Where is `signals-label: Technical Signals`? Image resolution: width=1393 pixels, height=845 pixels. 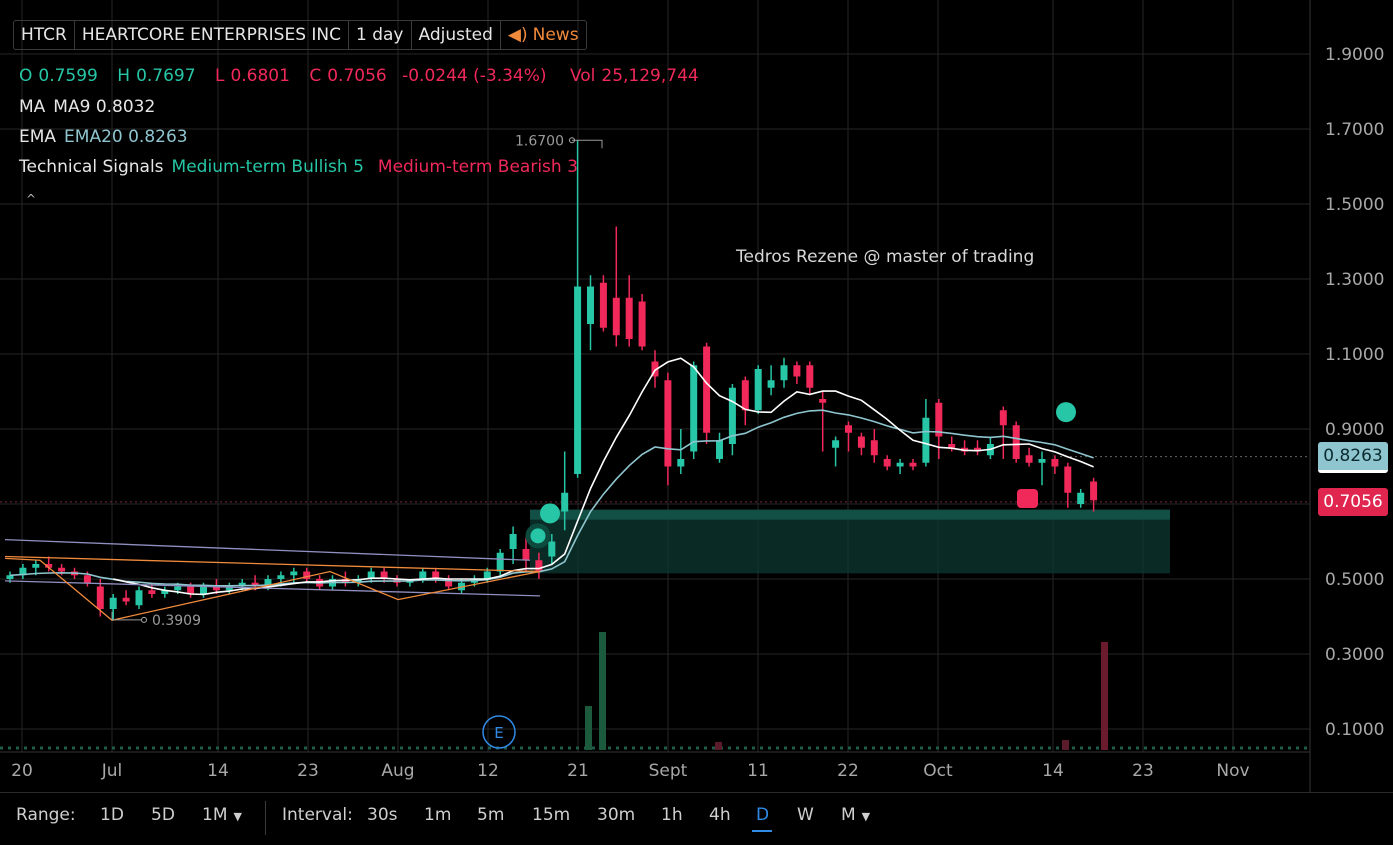
signals-label: Technical Signals is located at coordinates (91, 167).